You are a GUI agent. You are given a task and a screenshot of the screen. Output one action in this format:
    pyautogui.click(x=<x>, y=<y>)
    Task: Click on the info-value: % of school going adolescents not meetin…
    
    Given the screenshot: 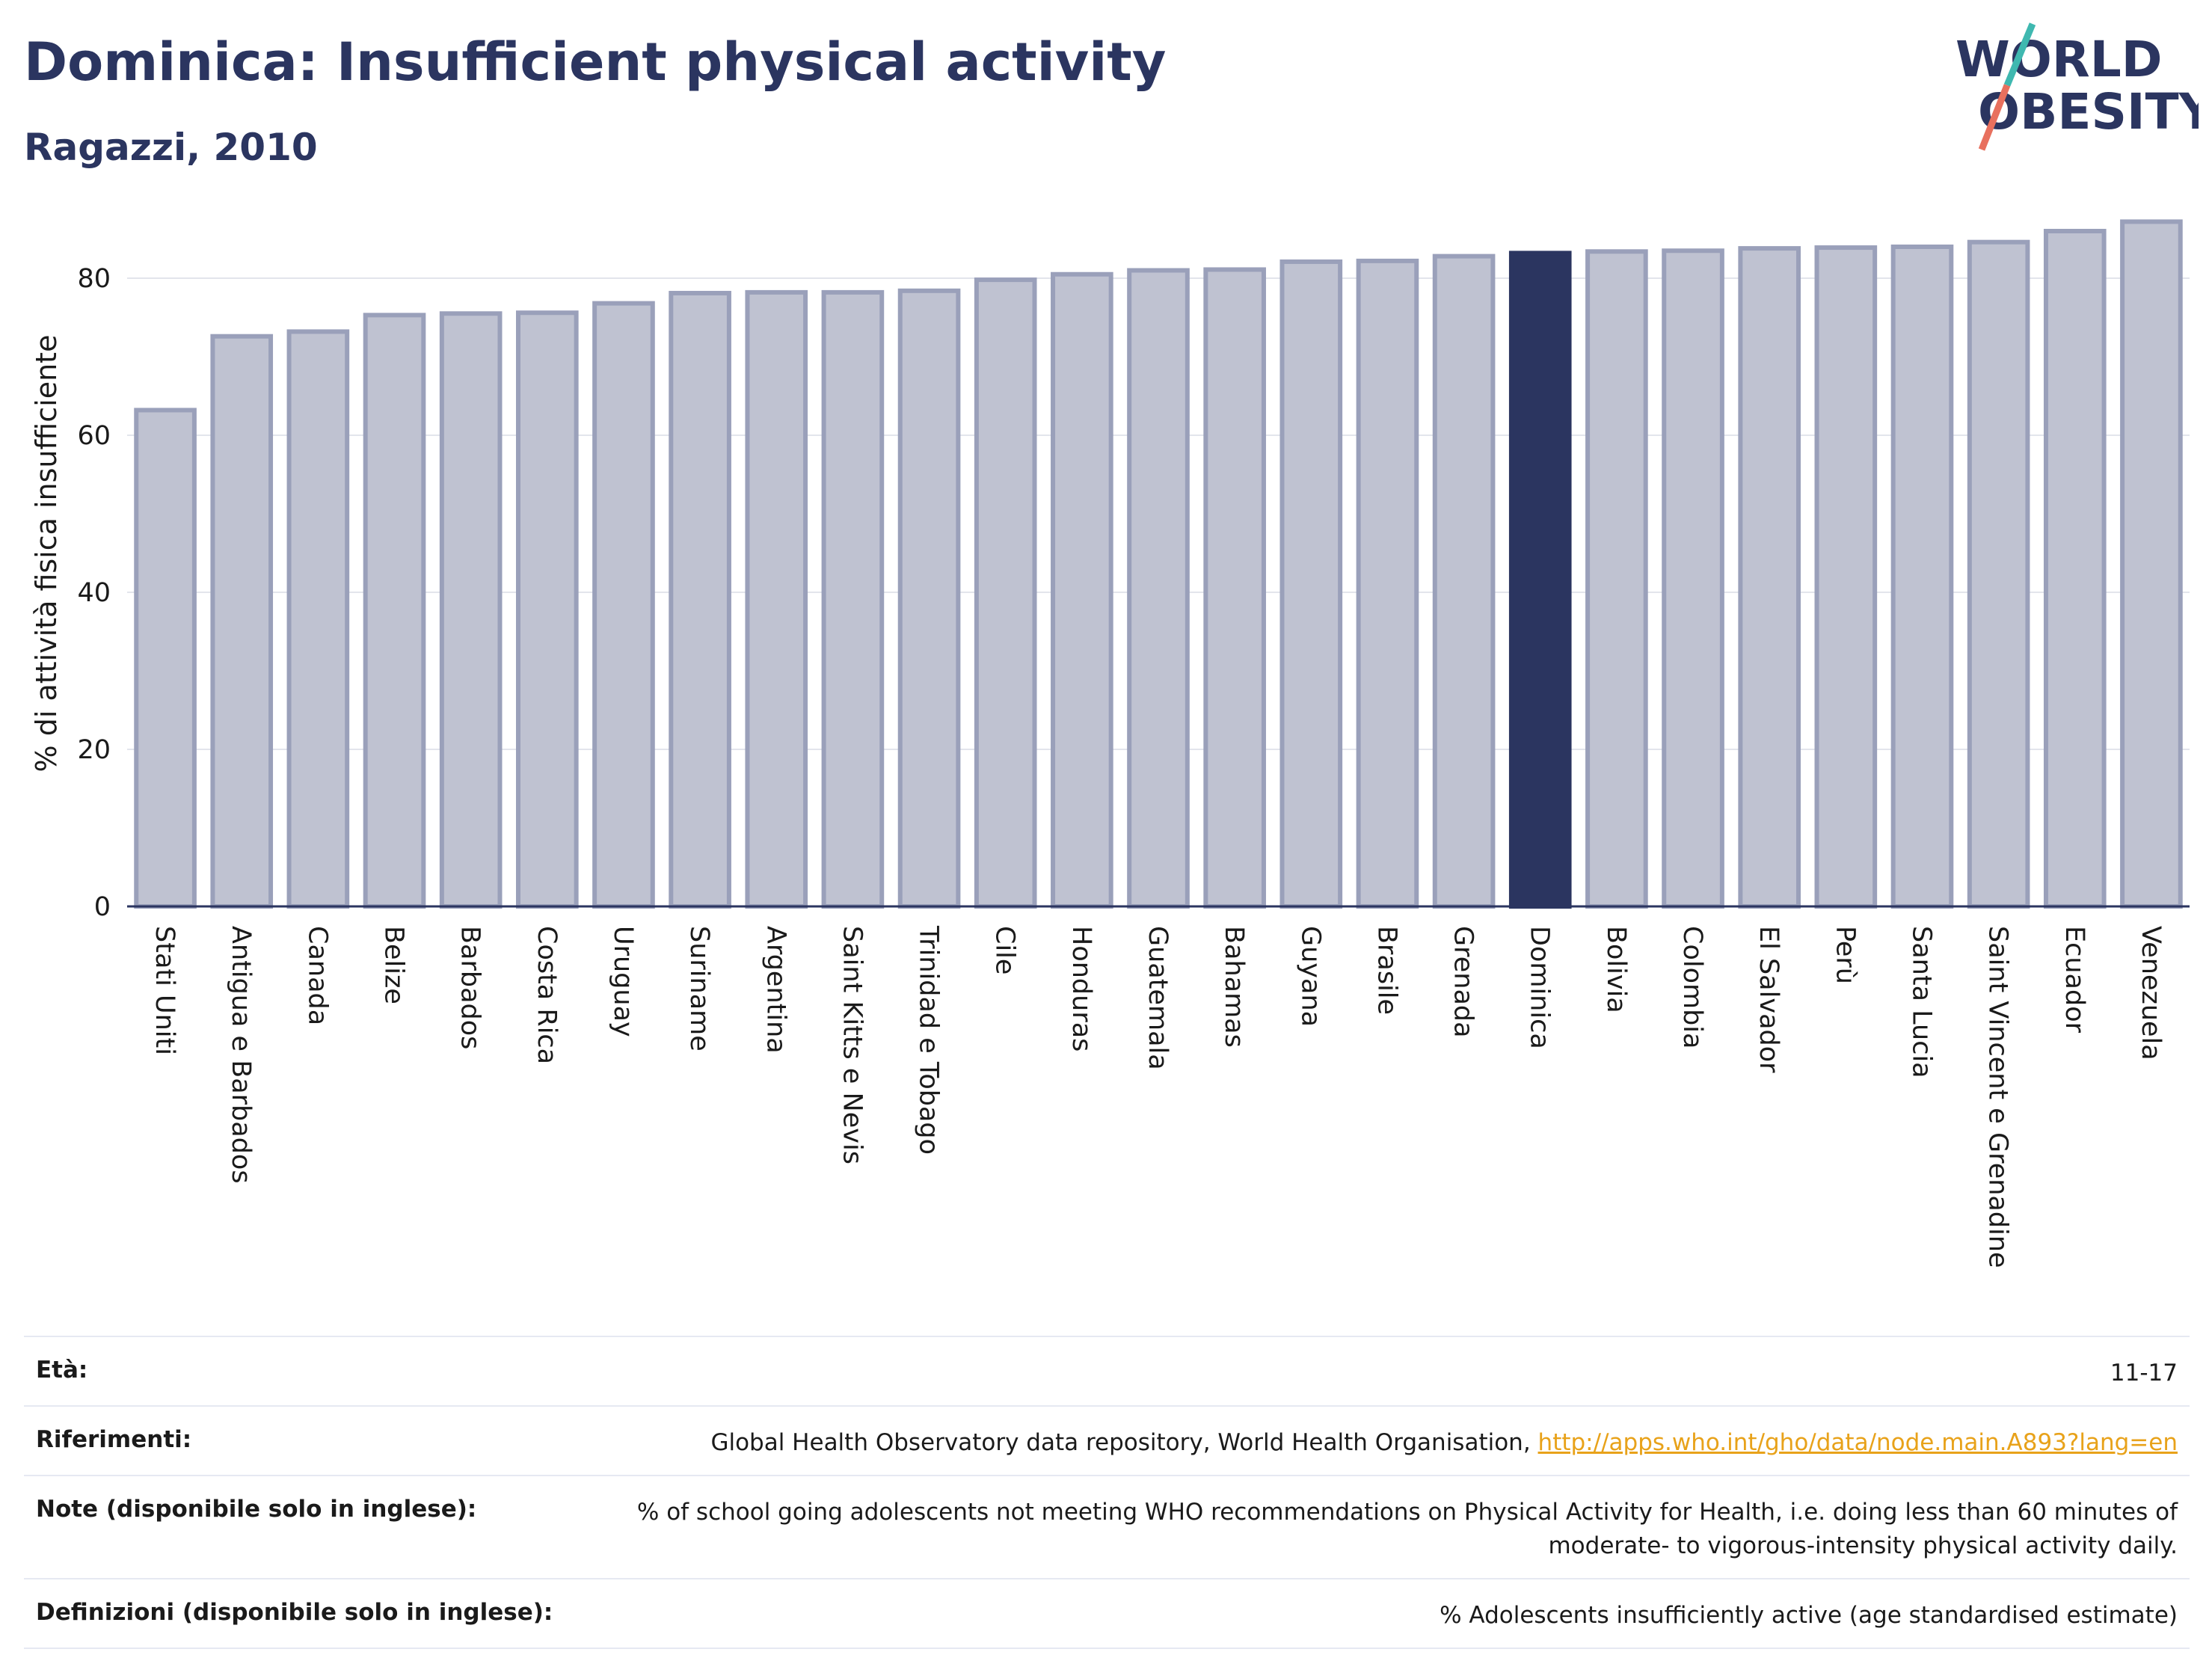 What is the action you would take?
    pyautogui.click(x=1407, y=1528)
    